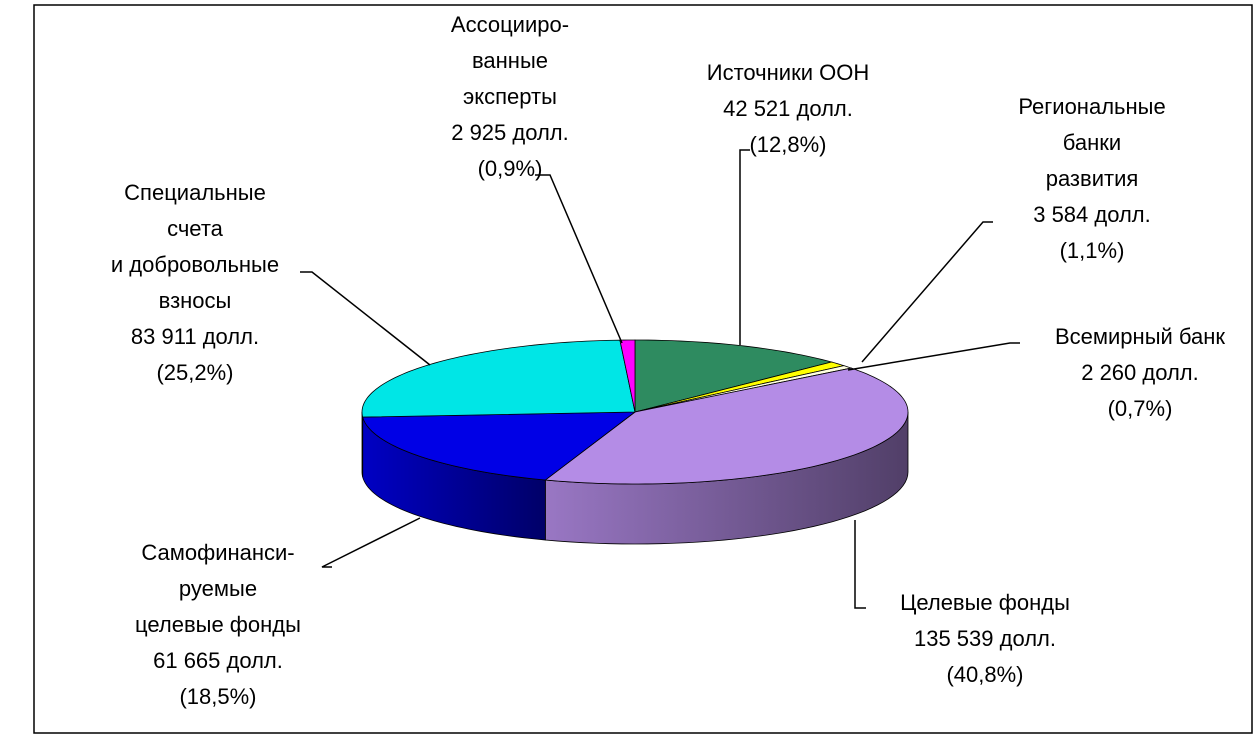  What do you see at coordinates (984, 638) in the screenshot?
I see `value-label: 135 539 долл.` at bounding box center [984, 638].